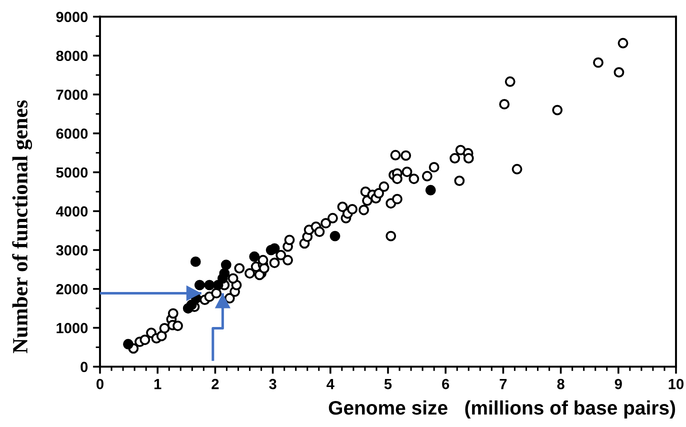 This screenshot has width=686, height=427. What do you see at coordinates (388, 384) in the screenshot?
I see `x-tick-label: 5` at bounding box center [388, 384].